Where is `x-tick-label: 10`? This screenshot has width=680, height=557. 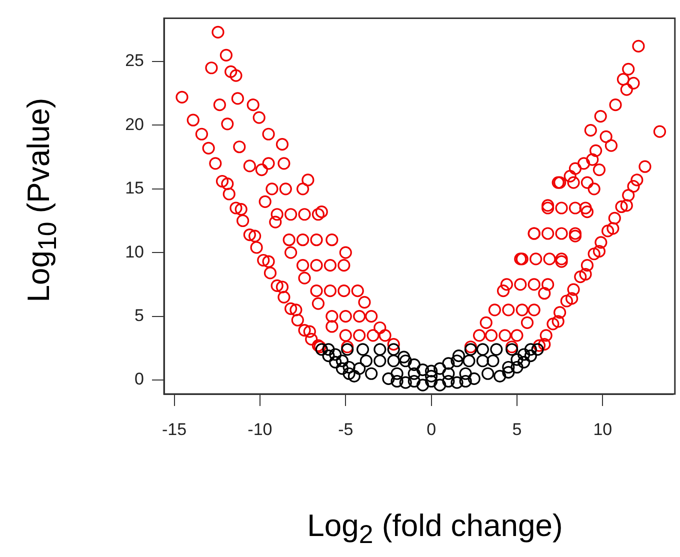
x-tick-label: 10 is located at coordinates (602, 429).